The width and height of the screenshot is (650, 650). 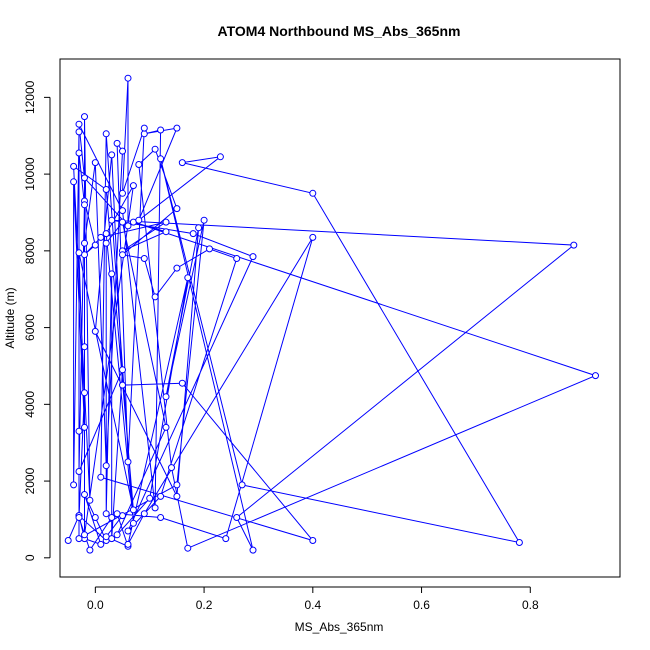 I want to click on x-tick-label: 0.8, so click(x=530, y=605).